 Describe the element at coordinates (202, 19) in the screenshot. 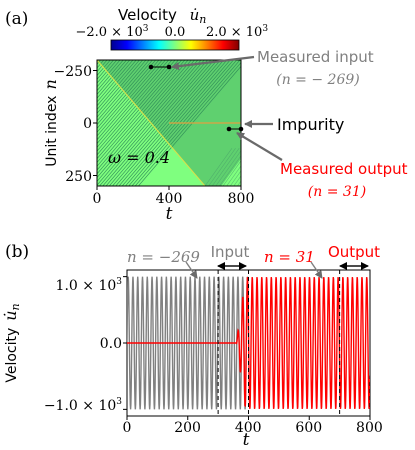

I see `colorbar-title-sub: n` at that location.